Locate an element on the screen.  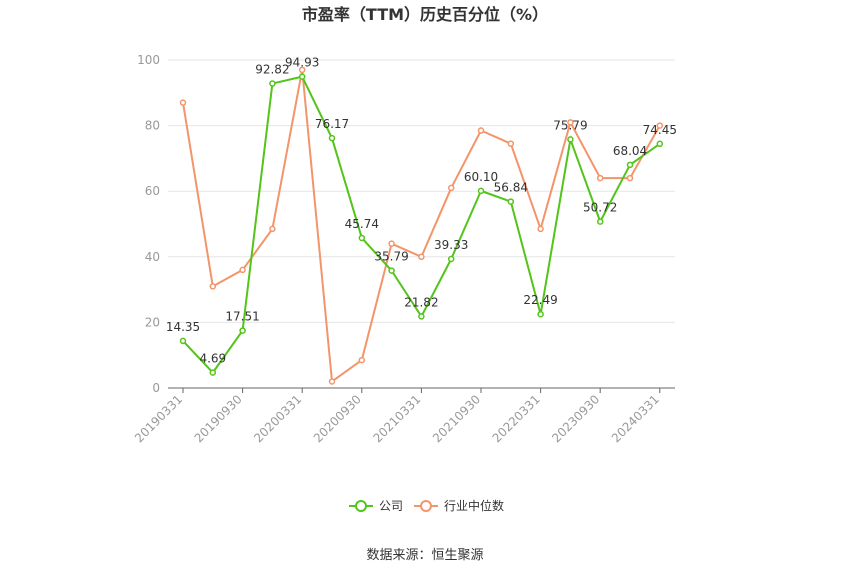
x-tick-label: 20220331 is located at coordinates (516, 418).